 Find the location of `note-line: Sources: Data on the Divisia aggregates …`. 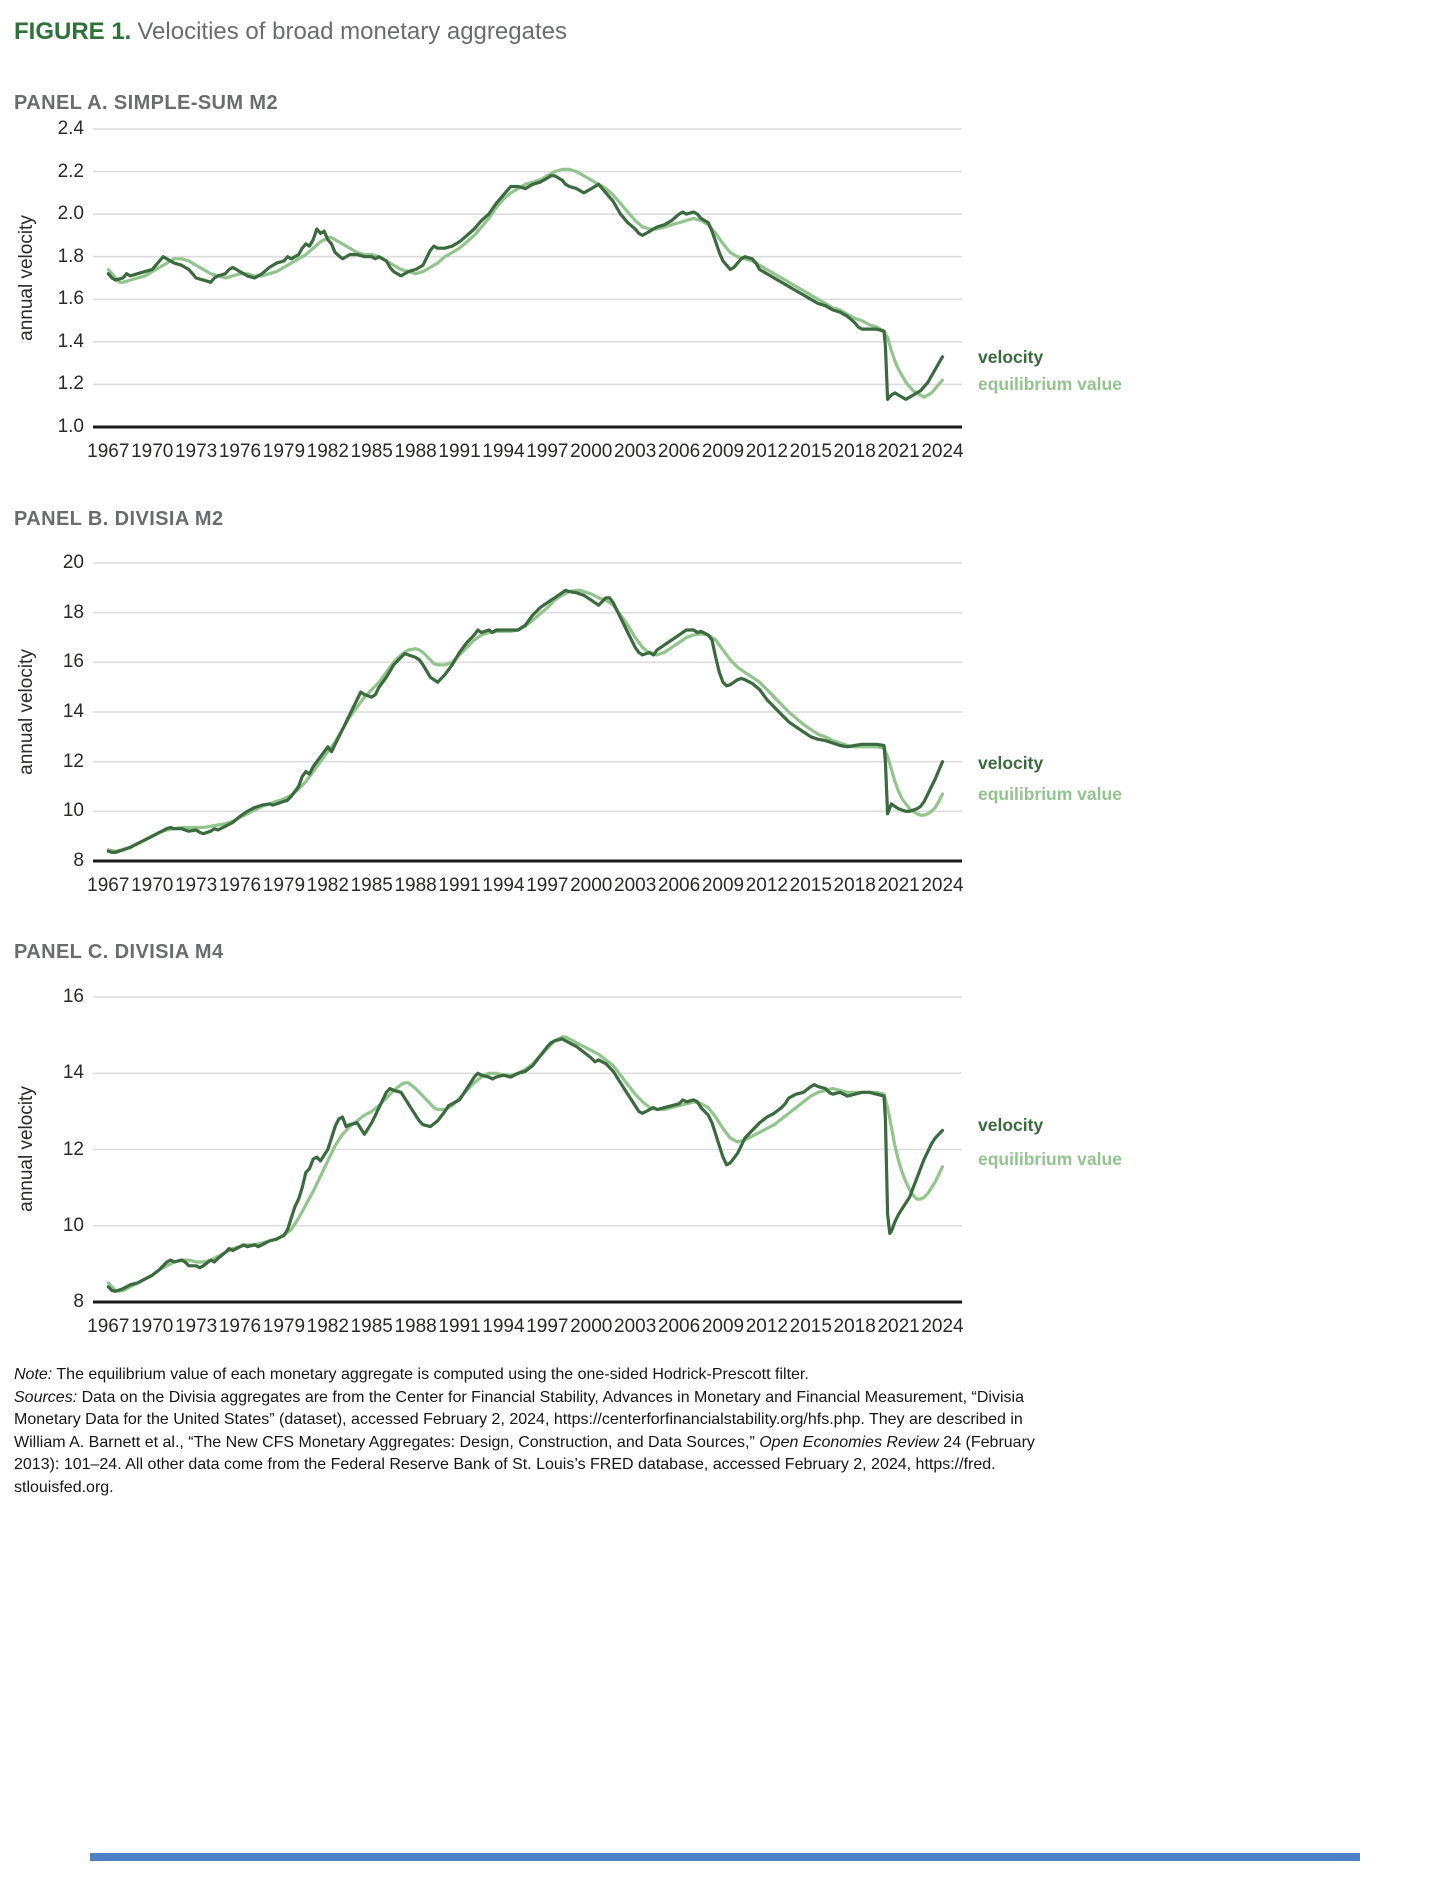

note-line: Sources: Data on the Divisia aggregates … is located at coordinates (619, 1398).